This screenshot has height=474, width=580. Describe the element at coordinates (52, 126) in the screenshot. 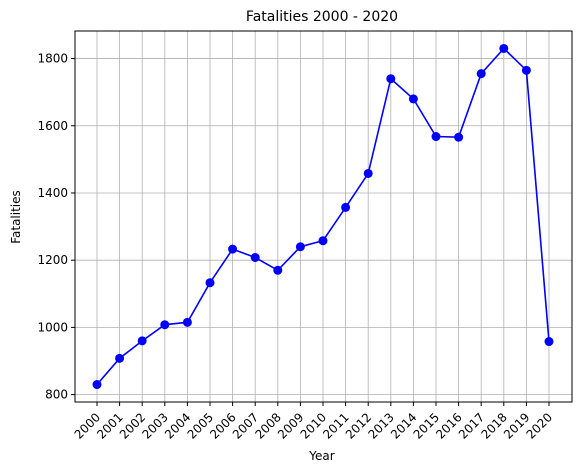

I see `y-tick-label: 1600` at that location.